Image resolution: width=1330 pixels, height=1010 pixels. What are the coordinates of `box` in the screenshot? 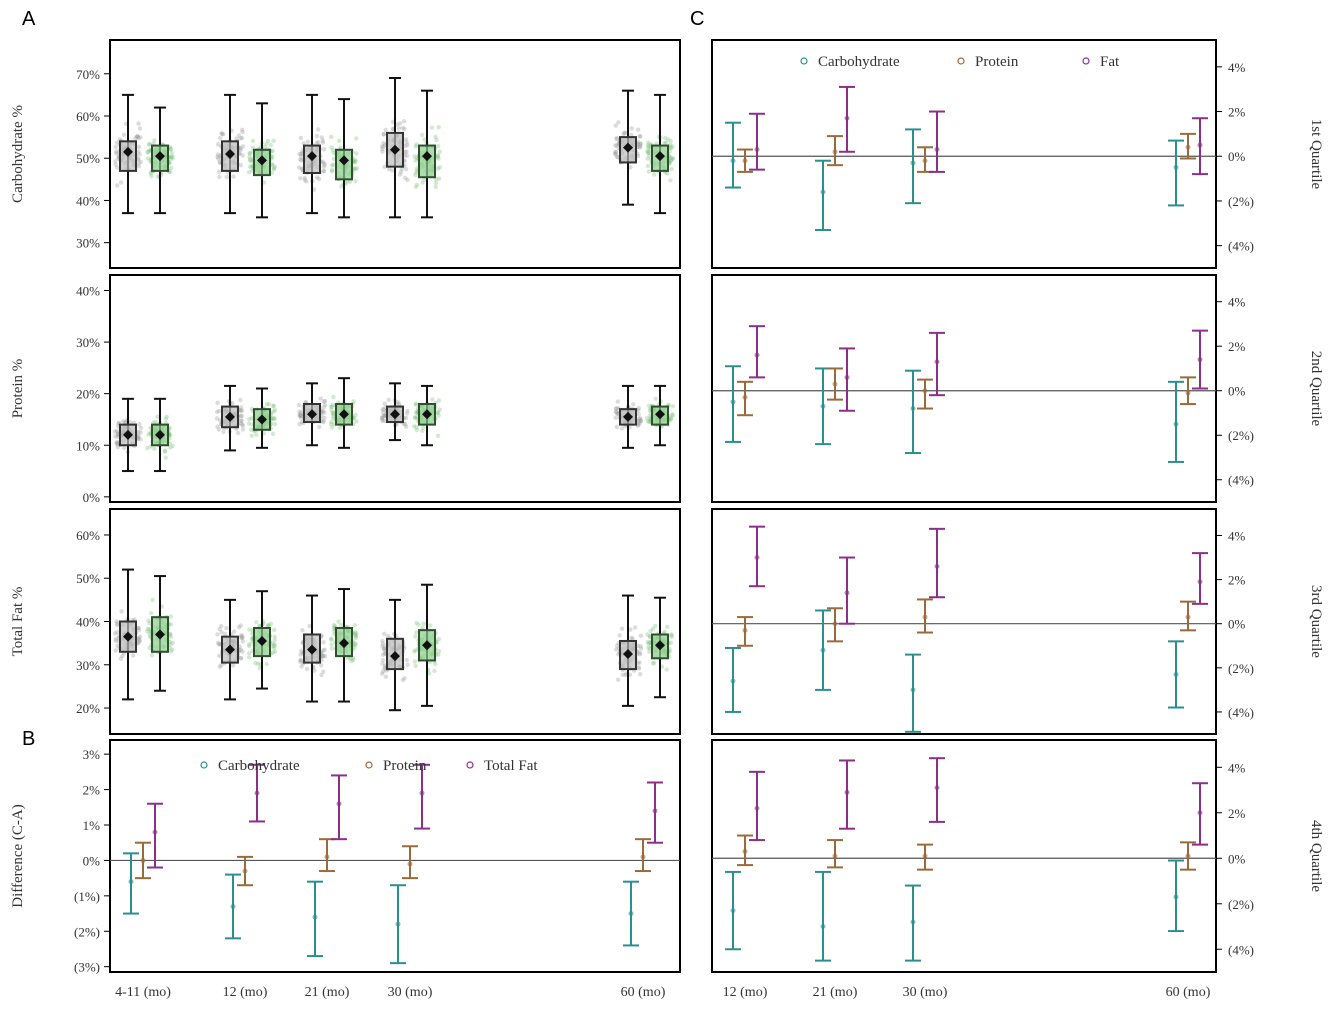 It's located at (427, 161).